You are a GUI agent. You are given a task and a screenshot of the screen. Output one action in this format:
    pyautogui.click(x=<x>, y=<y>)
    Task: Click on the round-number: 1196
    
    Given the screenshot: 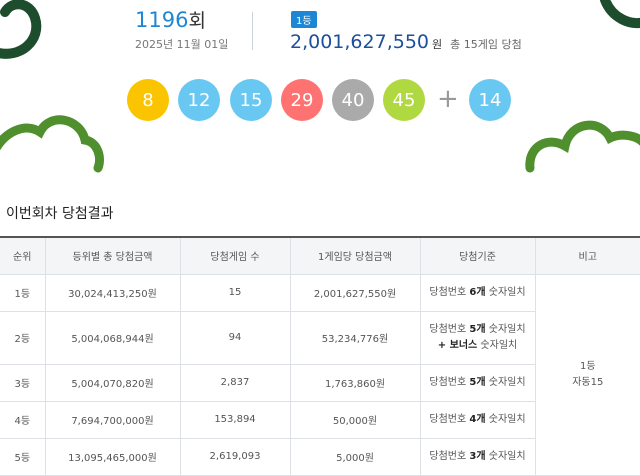 What is the action you would take?
    pyautogui.click(x=162, y=20)
    